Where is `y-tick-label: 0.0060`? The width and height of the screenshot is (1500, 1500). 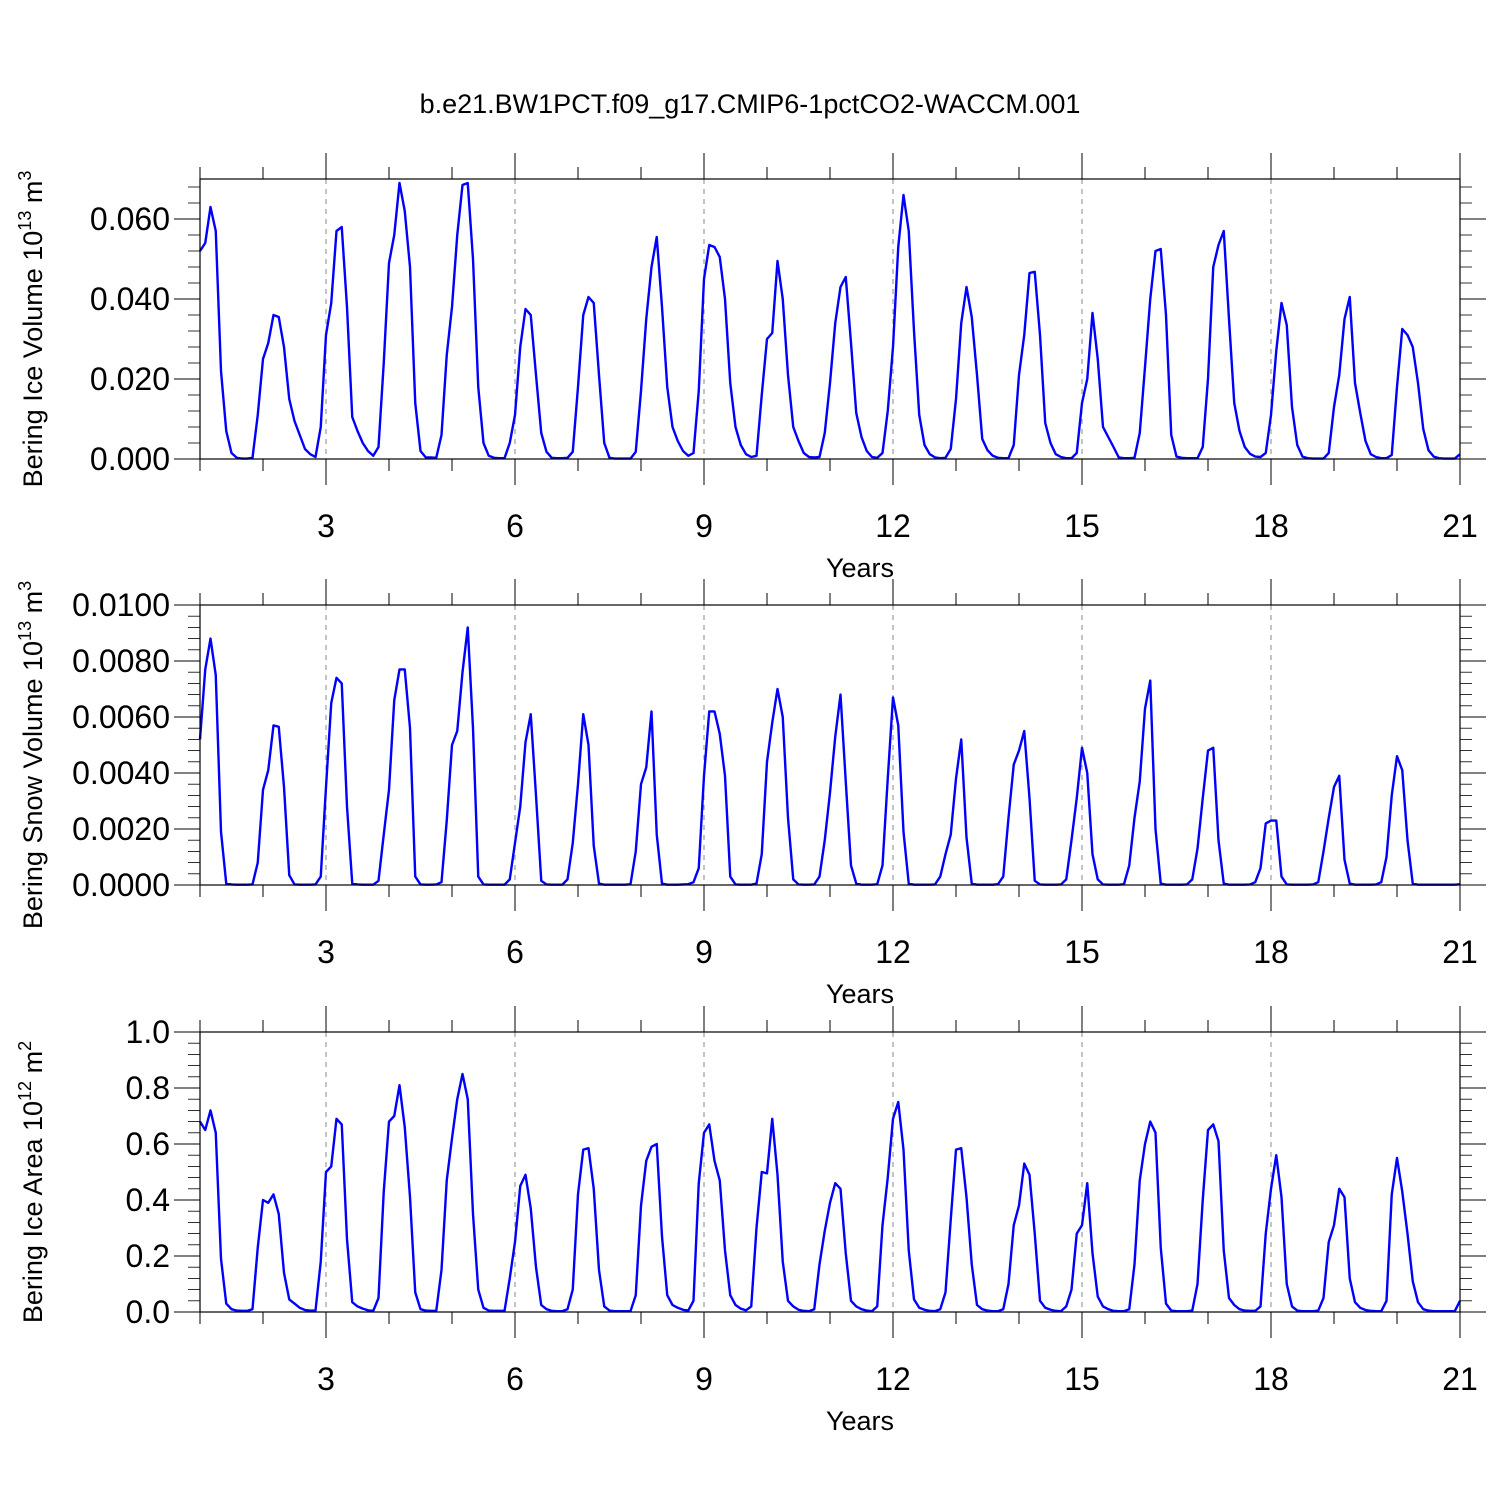
y-tick-label: 0.0060 is located at coordinates (121, 717).